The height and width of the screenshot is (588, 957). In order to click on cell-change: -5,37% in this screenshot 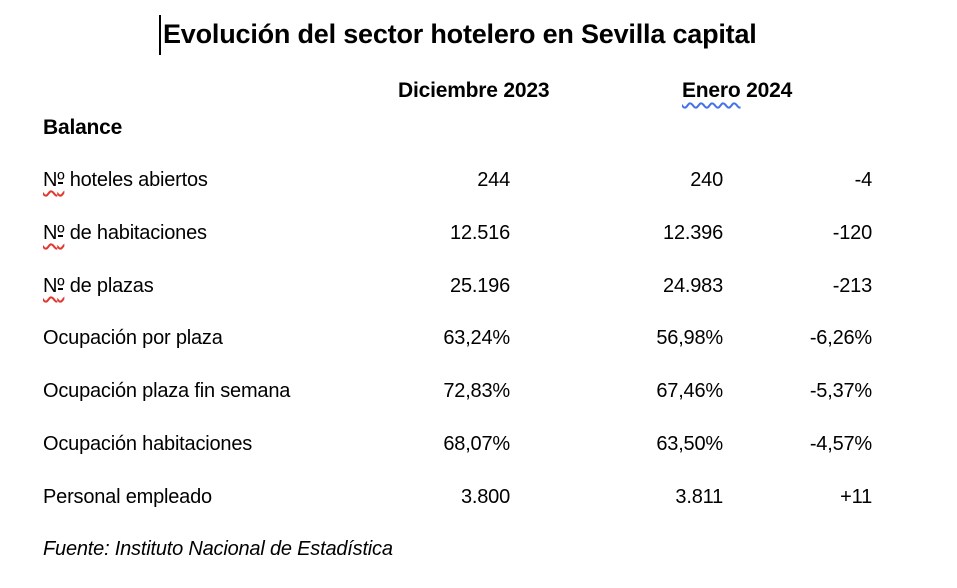, I will do `click(840, 391)`.